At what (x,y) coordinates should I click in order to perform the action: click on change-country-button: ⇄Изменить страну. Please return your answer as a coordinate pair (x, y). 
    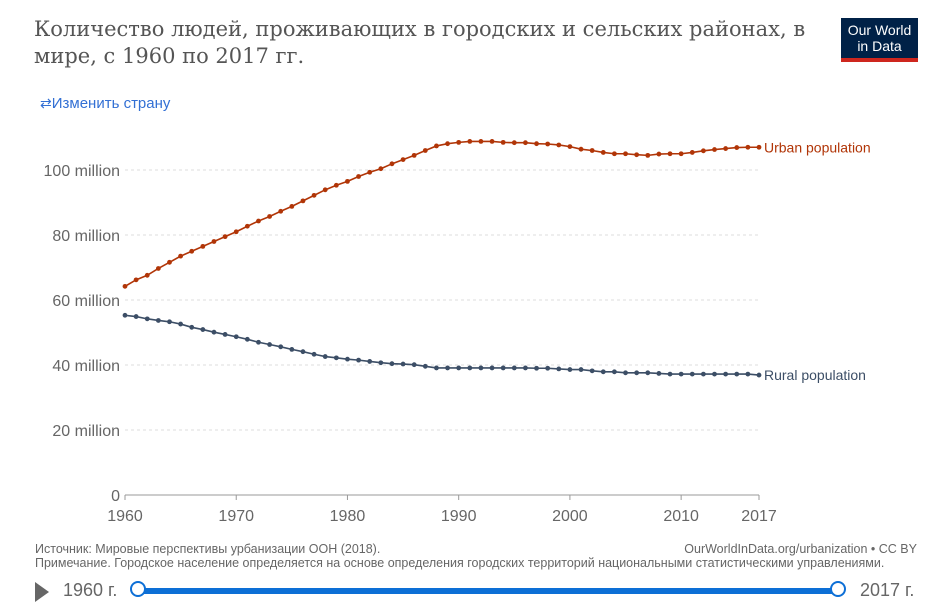
    Looking at the image, I should click on (105, 103).